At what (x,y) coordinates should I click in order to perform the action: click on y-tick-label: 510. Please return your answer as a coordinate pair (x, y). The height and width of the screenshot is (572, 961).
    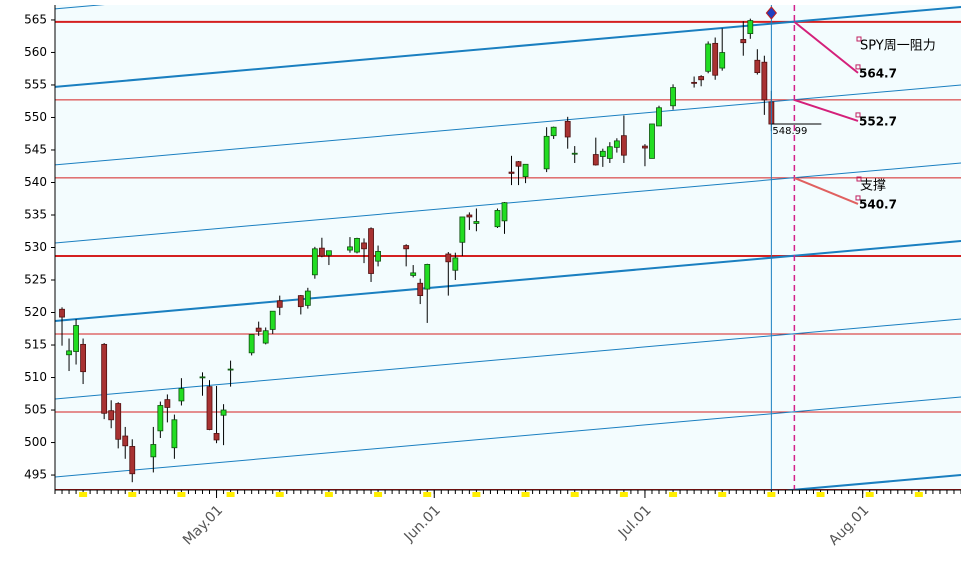
    Looking at the image, I should click on (35, 377).